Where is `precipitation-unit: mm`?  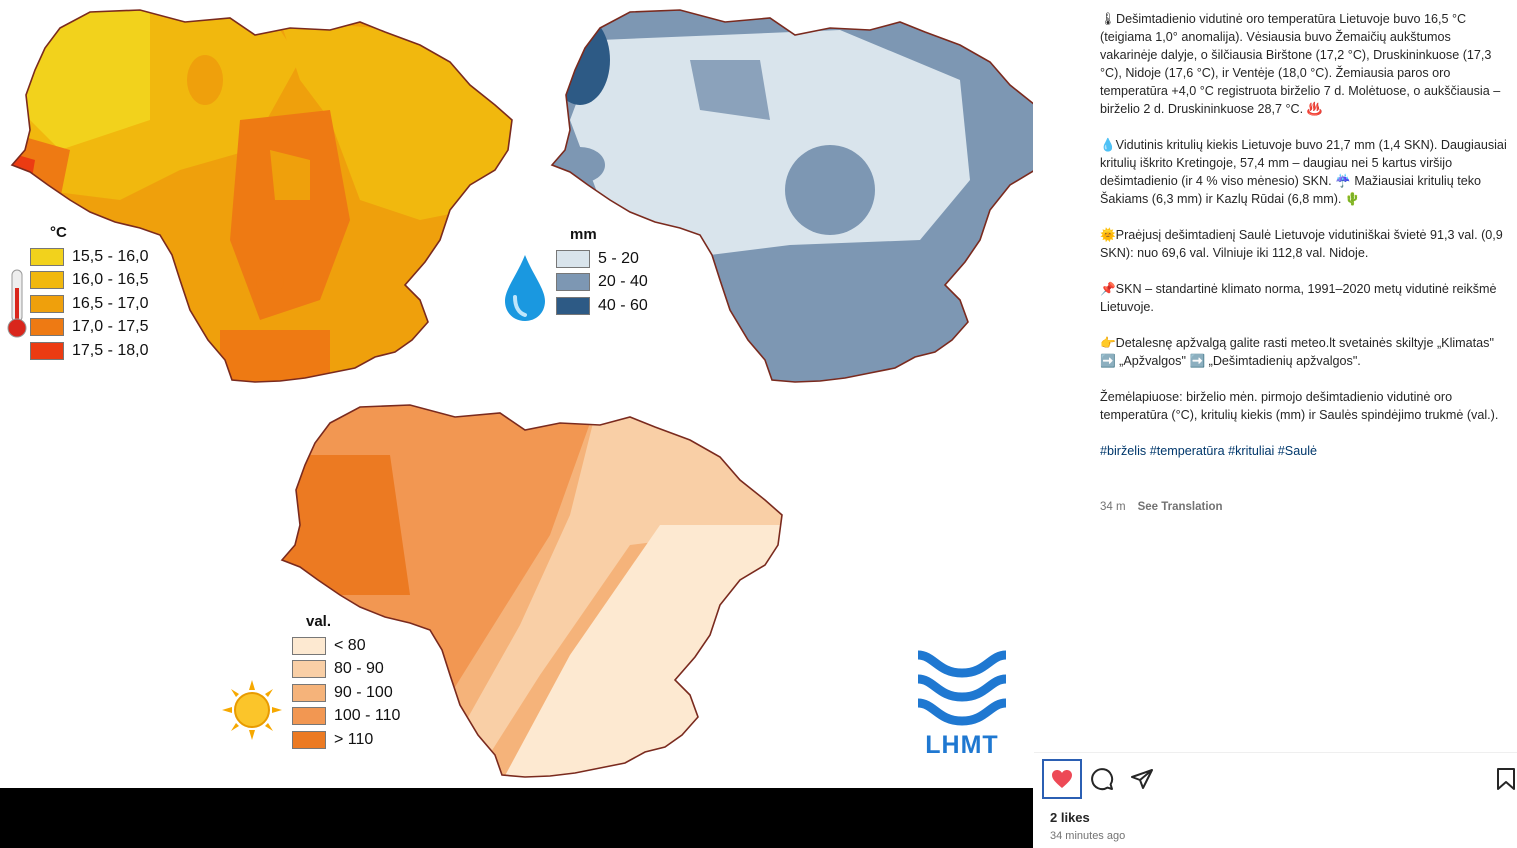 precipitation-unit: mm is located at coordinates (583, 234).